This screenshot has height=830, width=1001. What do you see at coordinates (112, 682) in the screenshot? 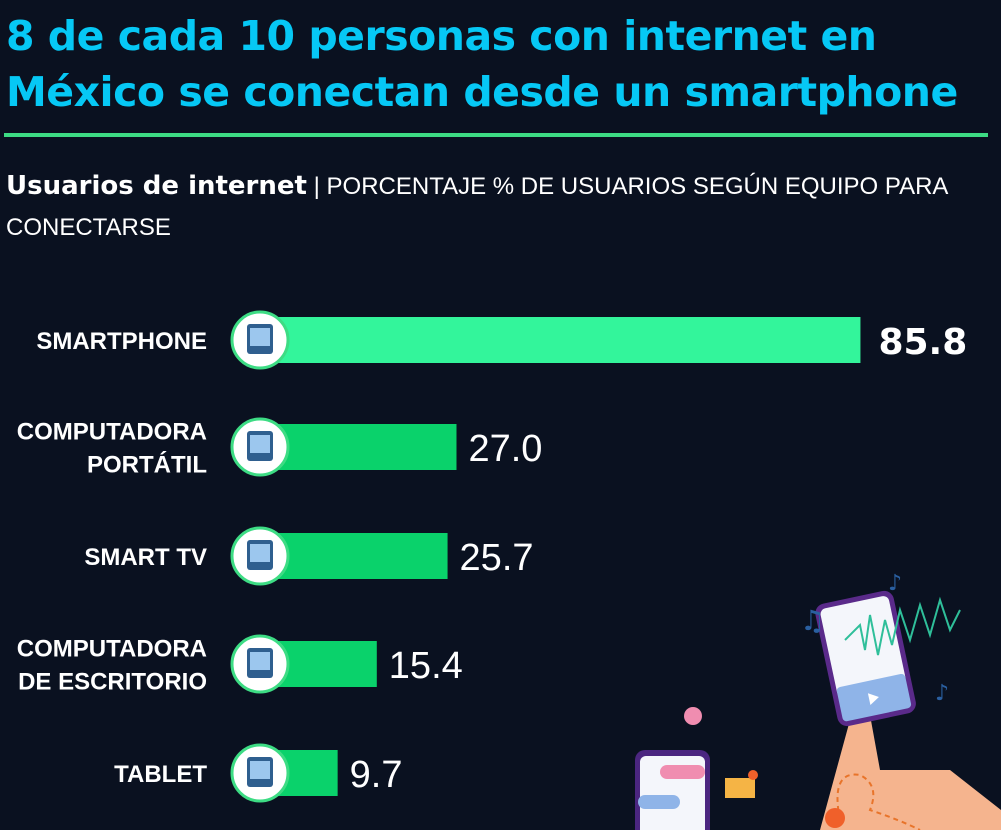
I see `category-label: DE ESCRITORIO` at bounding box center [112, 682].